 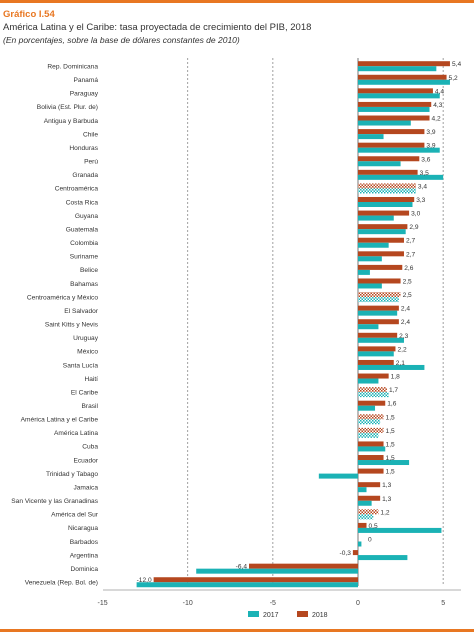 I want to click on data-label-2018: 0, so click(x=370, y=540).